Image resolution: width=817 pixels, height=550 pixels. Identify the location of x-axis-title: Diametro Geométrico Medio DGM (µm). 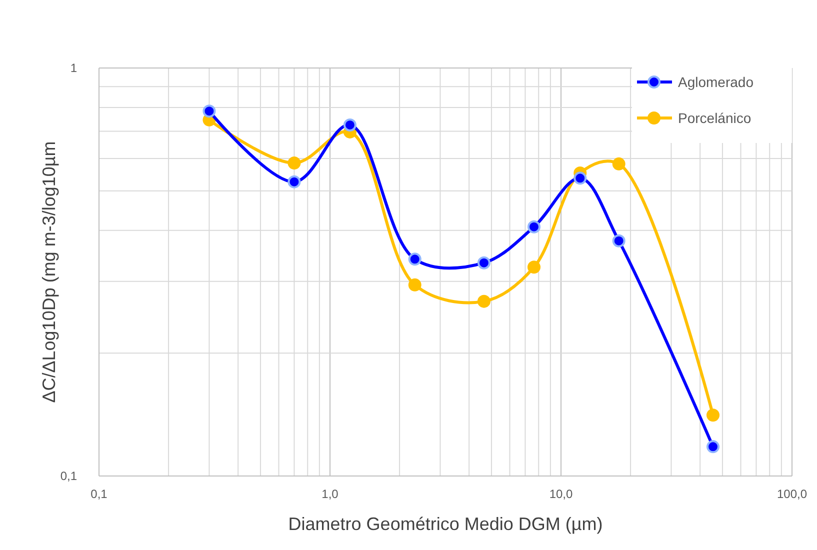
(445, 524).